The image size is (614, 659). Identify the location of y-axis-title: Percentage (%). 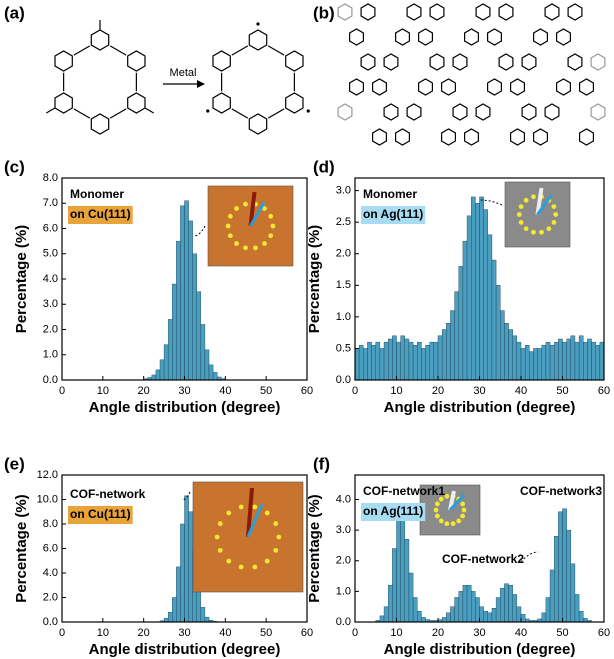
(314, 548).